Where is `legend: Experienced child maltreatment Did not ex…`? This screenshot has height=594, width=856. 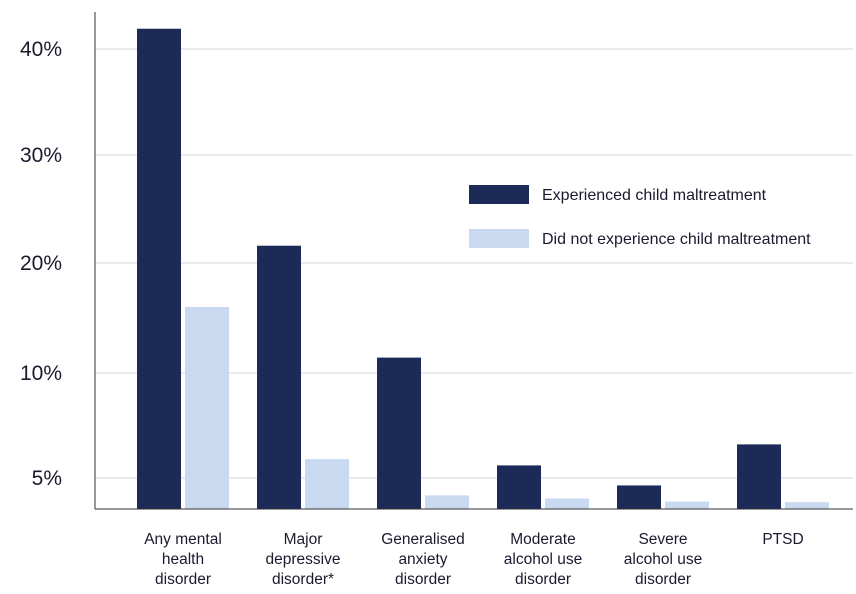 legend: Experienced child maltreatment Did not ex… is located at coordinates (640, 216).